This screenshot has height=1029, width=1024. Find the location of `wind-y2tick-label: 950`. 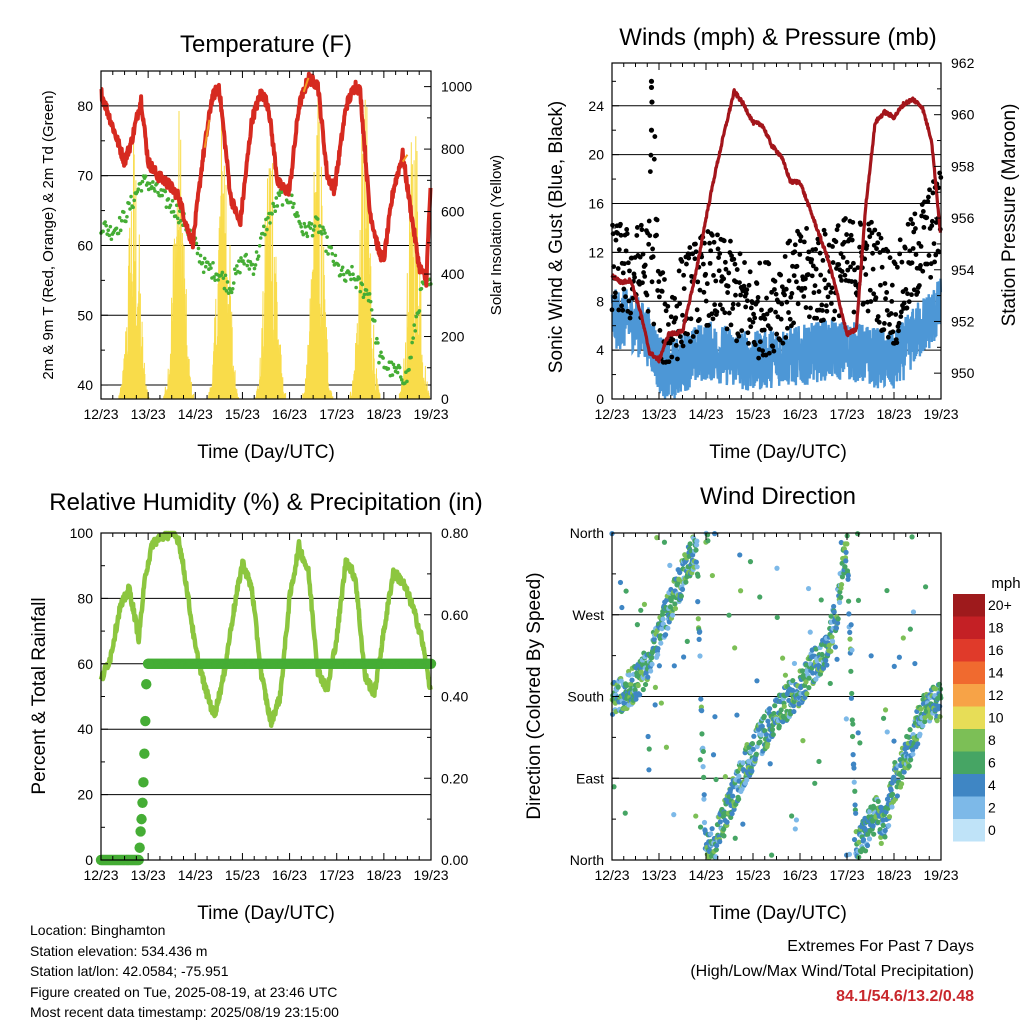

wind-y2tick-label: 950 is located at coordinates (963, 373).